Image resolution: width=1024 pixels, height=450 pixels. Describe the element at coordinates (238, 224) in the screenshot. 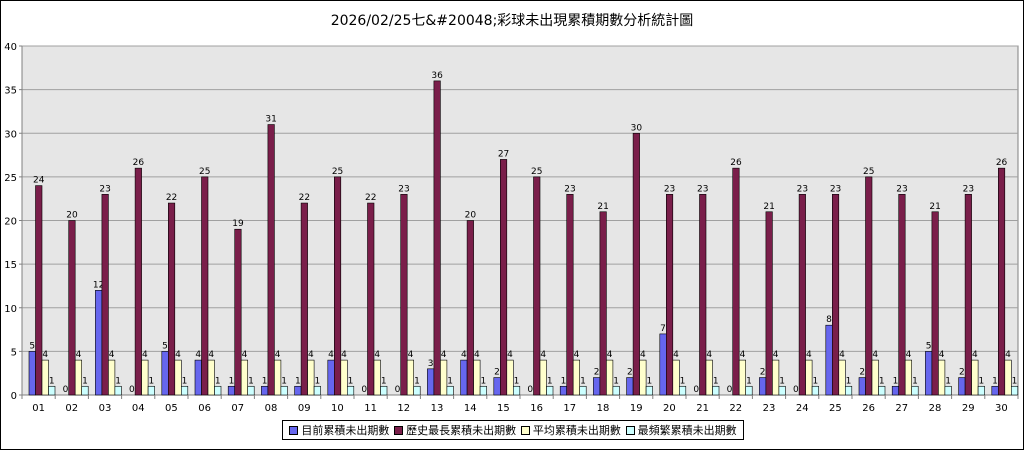

I see `data-label: 19` at that location.